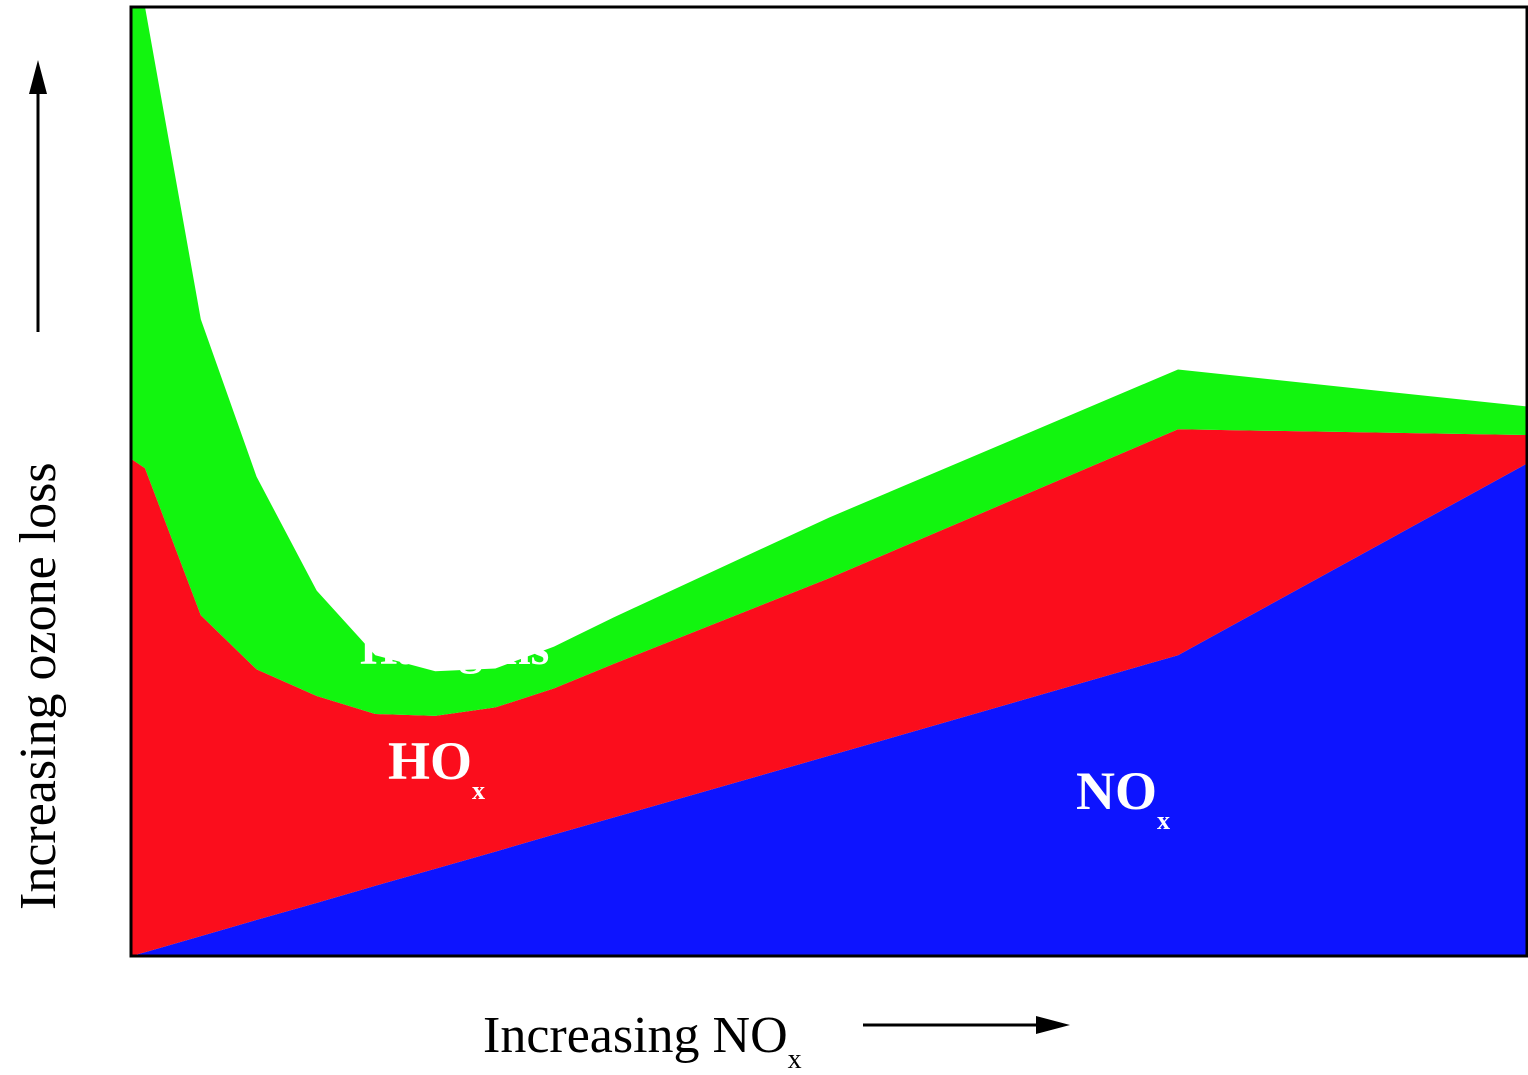  What do you see at coordinates (436, 768) in the screenshot?
I see `series-label-hox: HOx` at bounding box center [436, 768].